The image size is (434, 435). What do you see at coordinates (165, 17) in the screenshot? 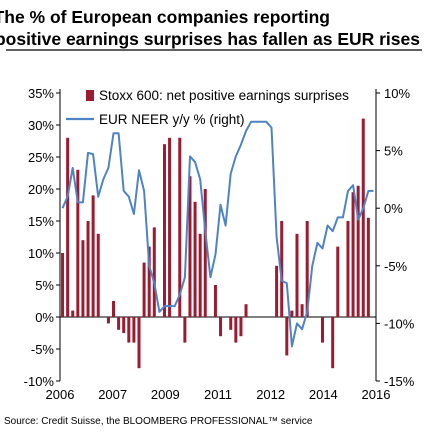
I see `chart-title-line1: The % of European companies reporting` at bounding box center [165, 17].